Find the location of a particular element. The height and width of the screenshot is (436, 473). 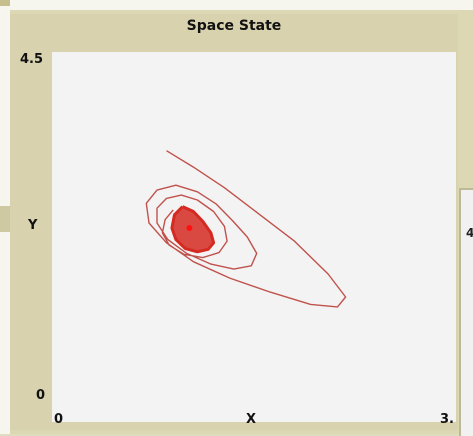

plot-title: Space State is located at coordinates (234, 26).